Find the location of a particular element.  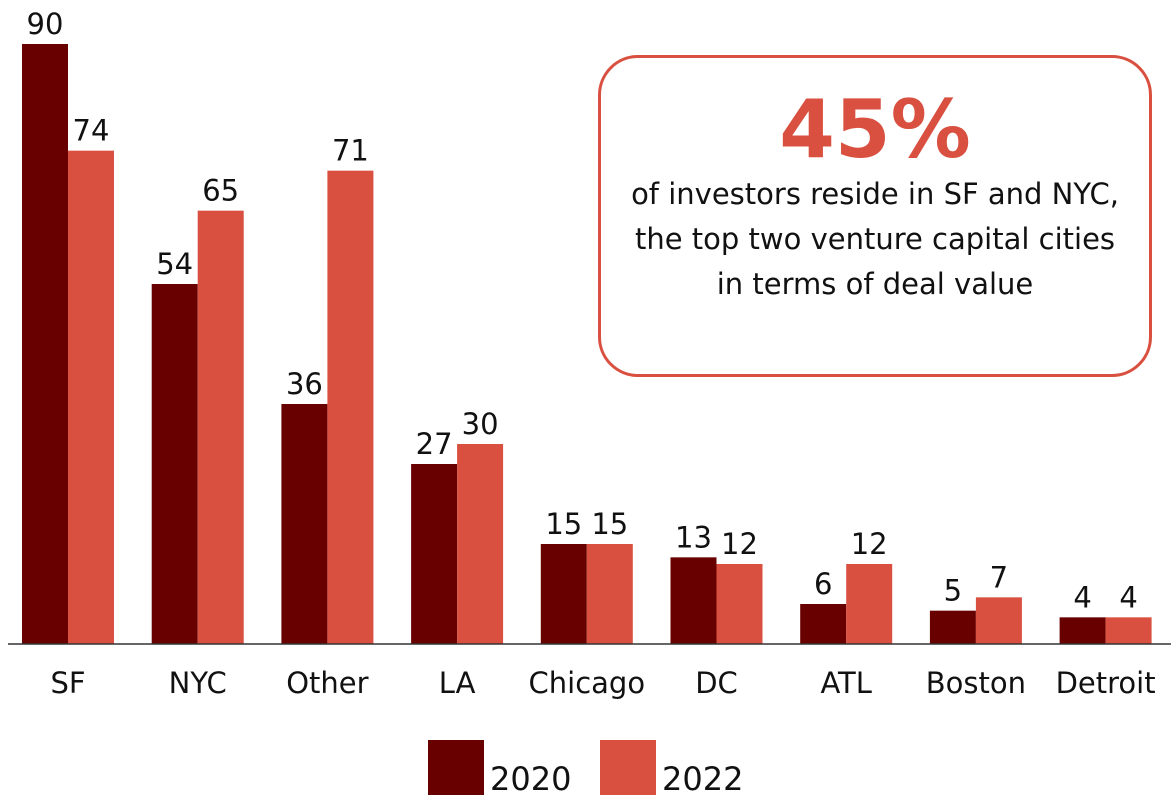

value-label: 74 is located at coordinates (91, 131).